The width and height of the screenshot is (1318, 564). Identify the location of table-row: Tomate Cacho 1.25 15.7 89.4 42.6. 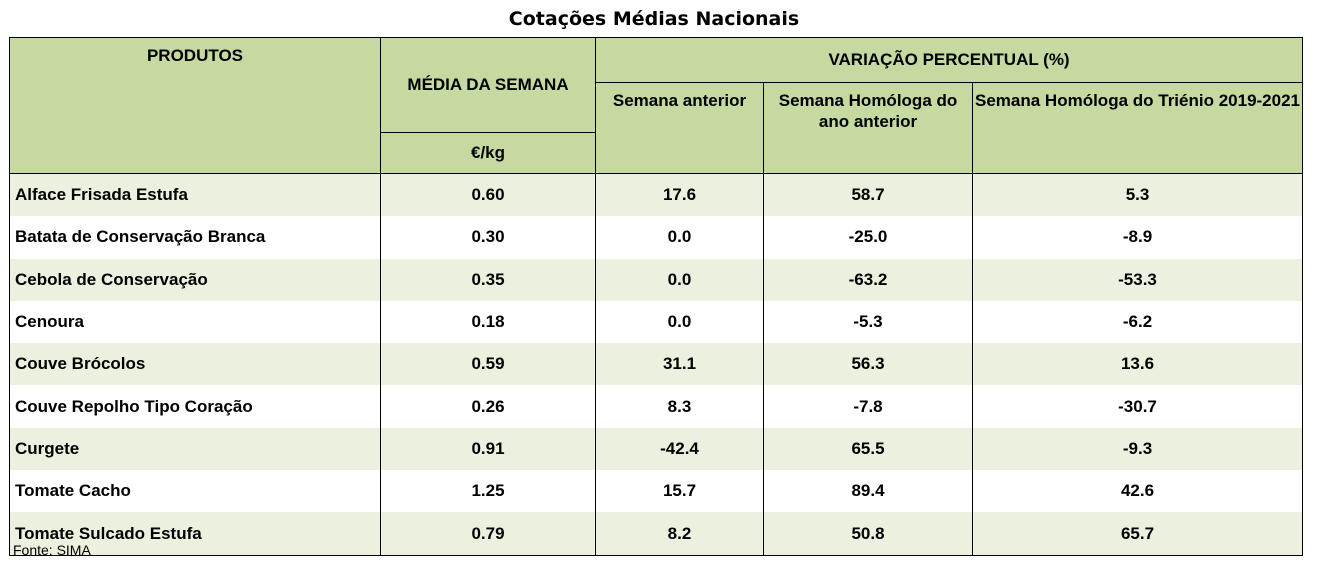
(656, 491).